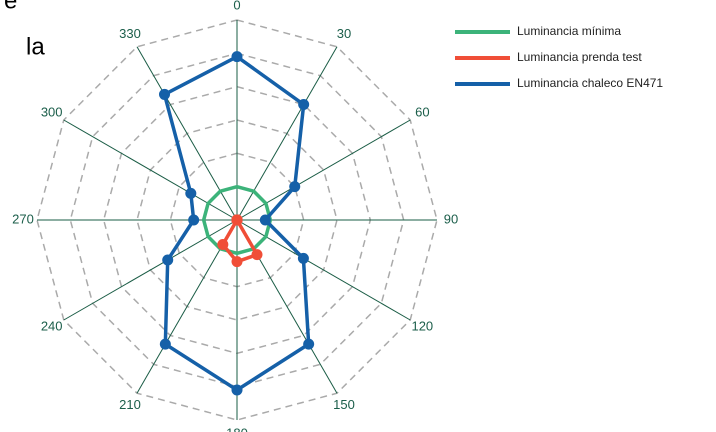 Image resolution: width=716 pixels, height=432 pixels. What do you see at coordinates (422, 111) in the screenshot?
I see `angle-label: 60` at bounding box center [422, 111].